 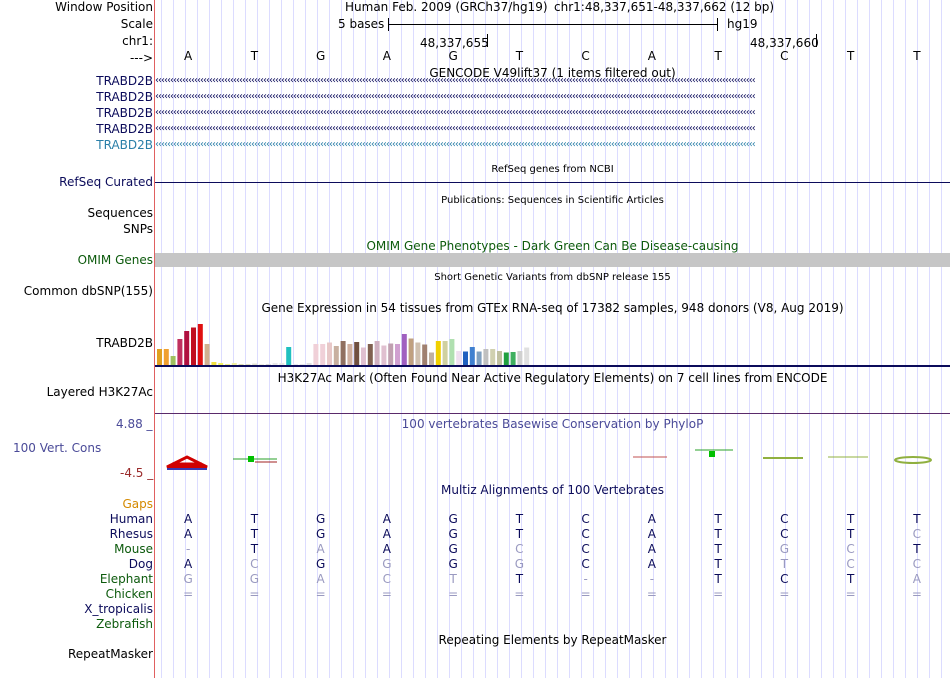 What do you see at coordinates (99, 392) in the screenshot?
I see `h3k27ac-label: Layered H3K27Ac` at bounding box center [99, 392].